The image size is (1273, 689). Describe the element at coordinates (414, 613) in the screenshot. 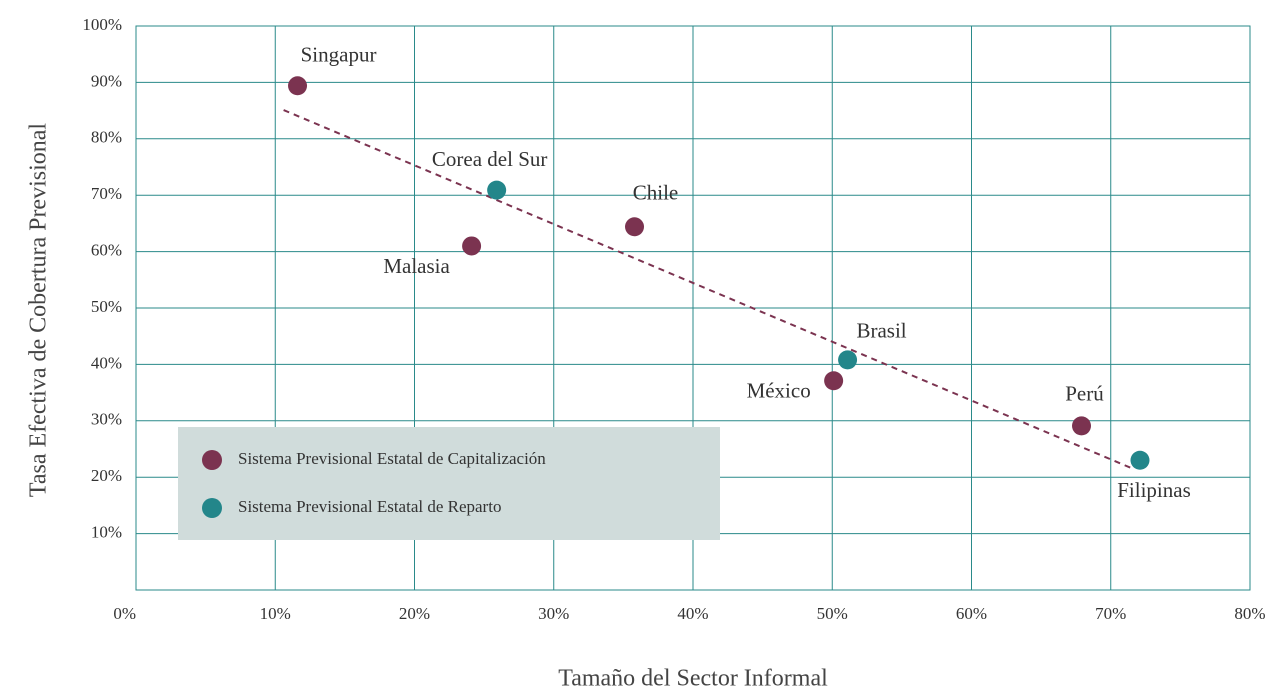

I see `x-tick-label: 20%` at that location.